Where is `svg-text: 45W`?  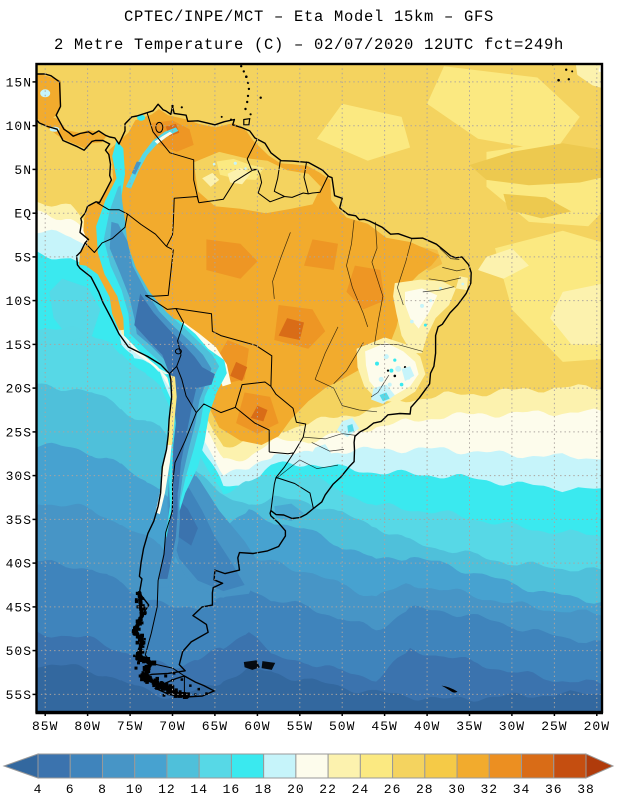
svg-text: 45W is located at coordinates (384, 726).